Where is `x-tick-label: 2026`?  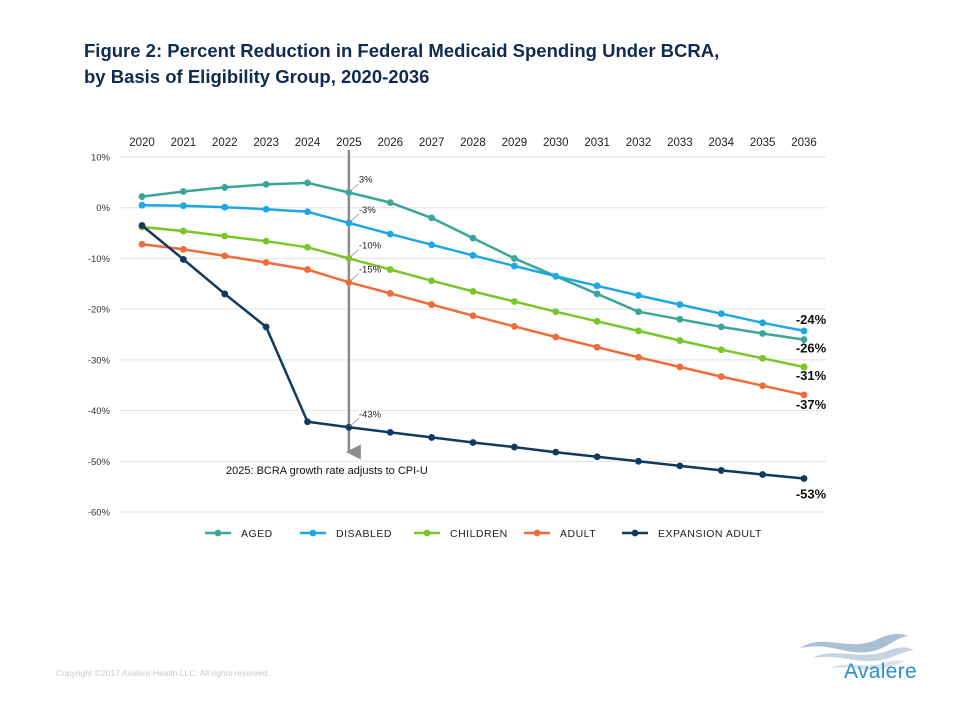 x-tick-label: 2026 is located at coordinates (390, 143).